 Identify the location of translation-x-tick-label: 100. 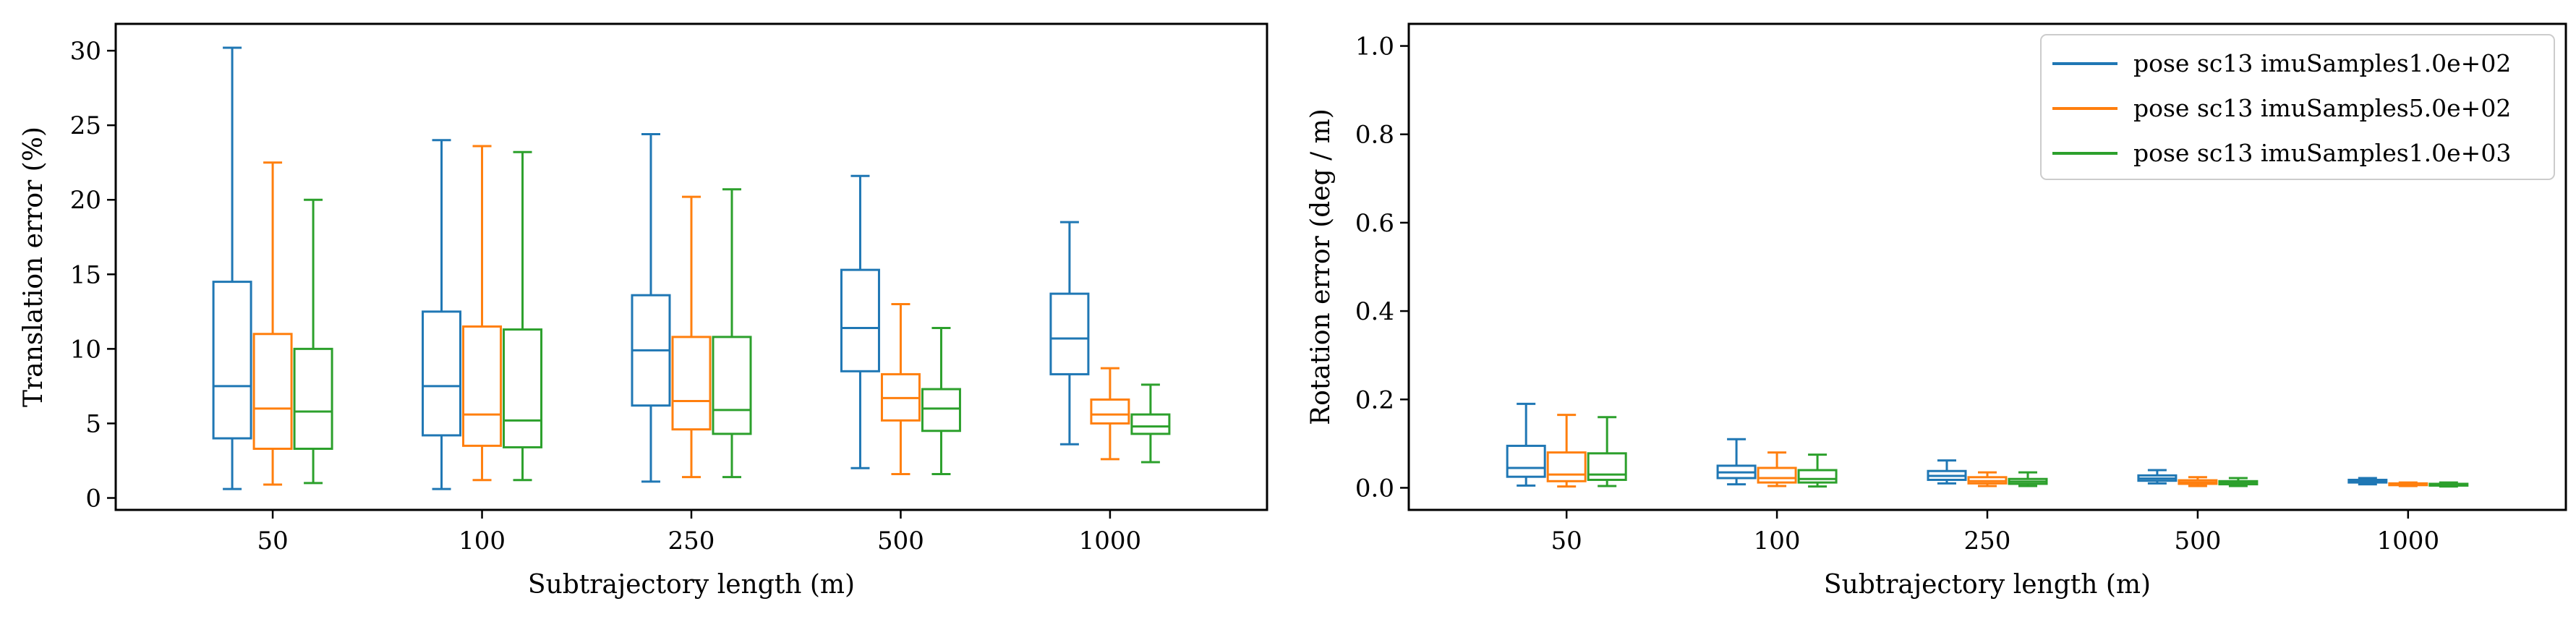
(482, 541).